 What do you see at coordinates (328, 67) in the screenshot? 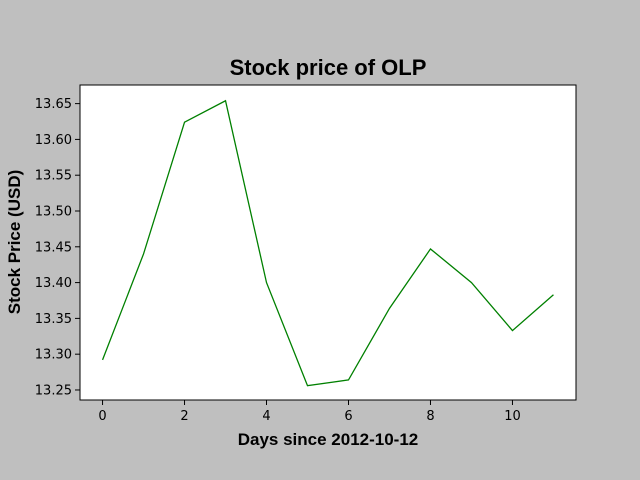
I see `chart-title: Stock price of OLP` at bounding box center [328, 67].